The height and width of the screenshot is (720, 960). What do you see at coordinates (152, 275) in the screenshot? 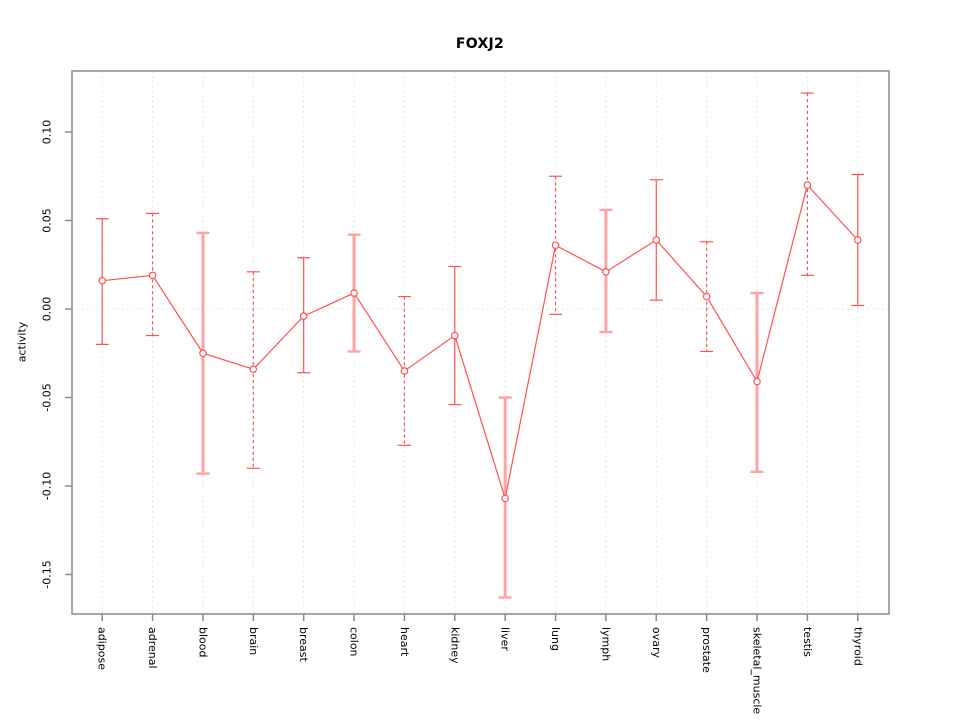
I see `data-point-adrenal` at bounding box center [152, 275].